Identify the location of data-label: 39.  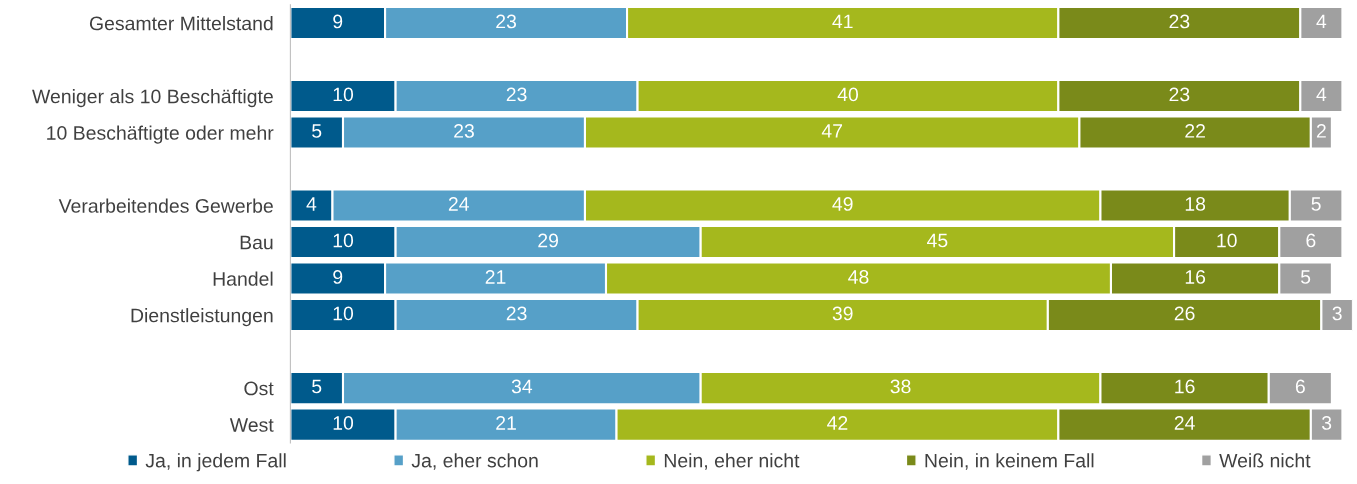
(842, 313).